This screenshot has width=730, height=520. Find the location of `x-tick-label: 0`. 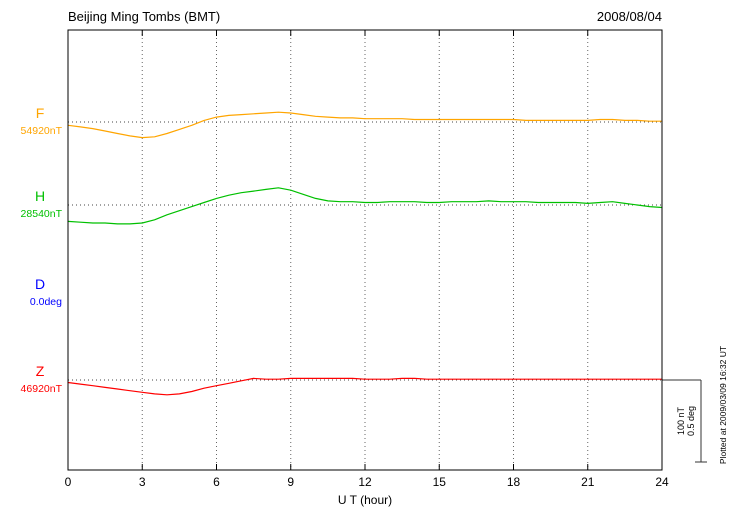

x-tick-label: 0 is located at coordinates (68, 482).